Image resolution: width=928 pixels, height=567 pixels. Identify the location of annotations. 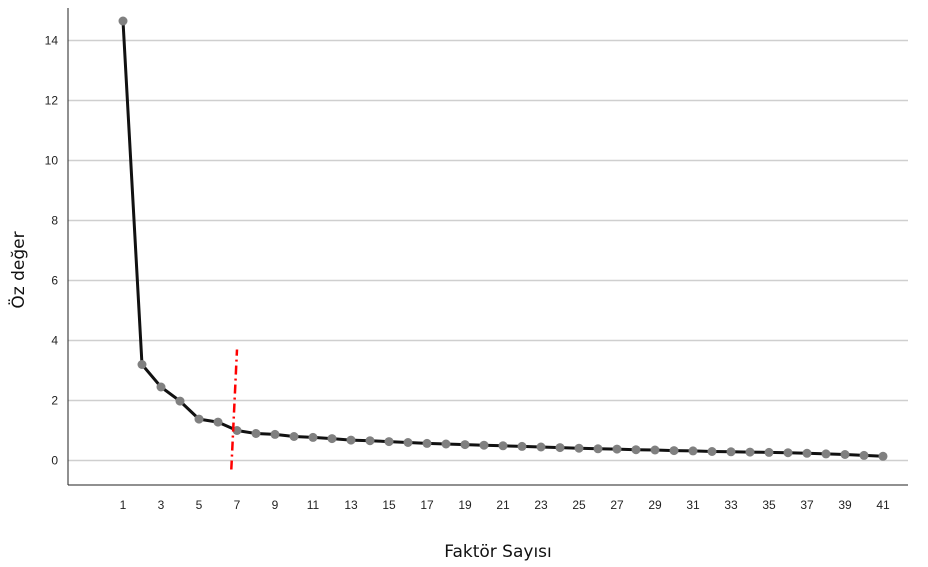
(234, 409).